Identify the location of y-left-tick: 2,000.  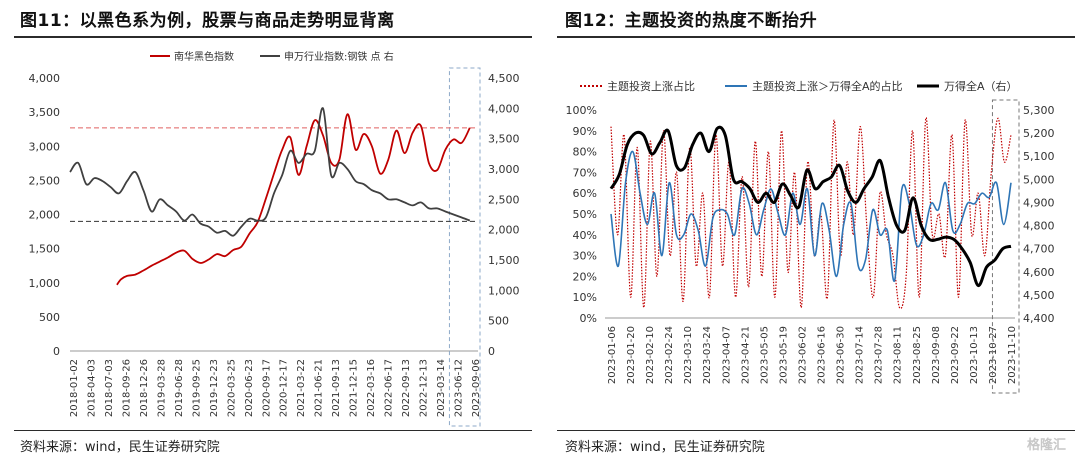
(45, 215).